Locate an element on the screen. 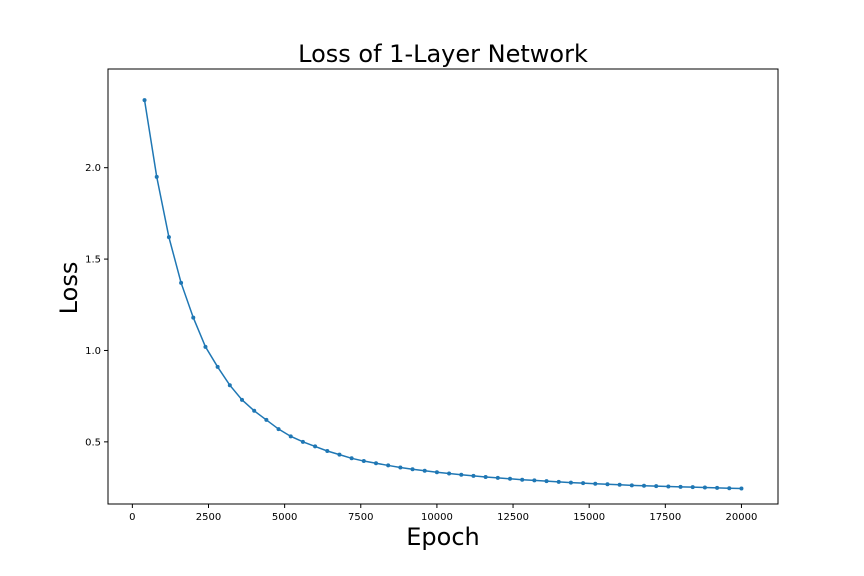 This screenshot has height=576, width=864. chart-title: Loss of 1-Layer Network is located at coordinates (443, 54).